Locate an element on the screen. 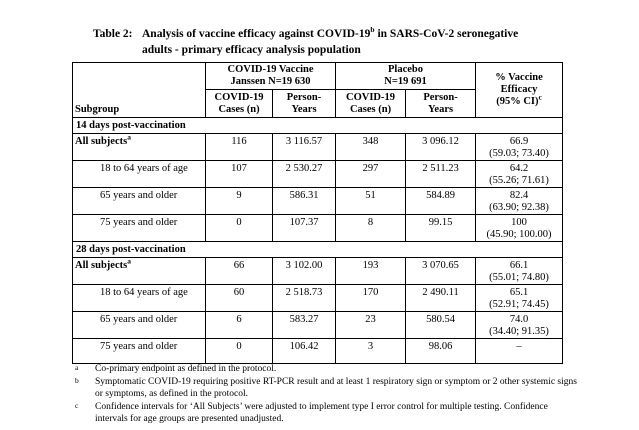  vaccine-cases-cell: 116 is located at coordinates (239, 147).